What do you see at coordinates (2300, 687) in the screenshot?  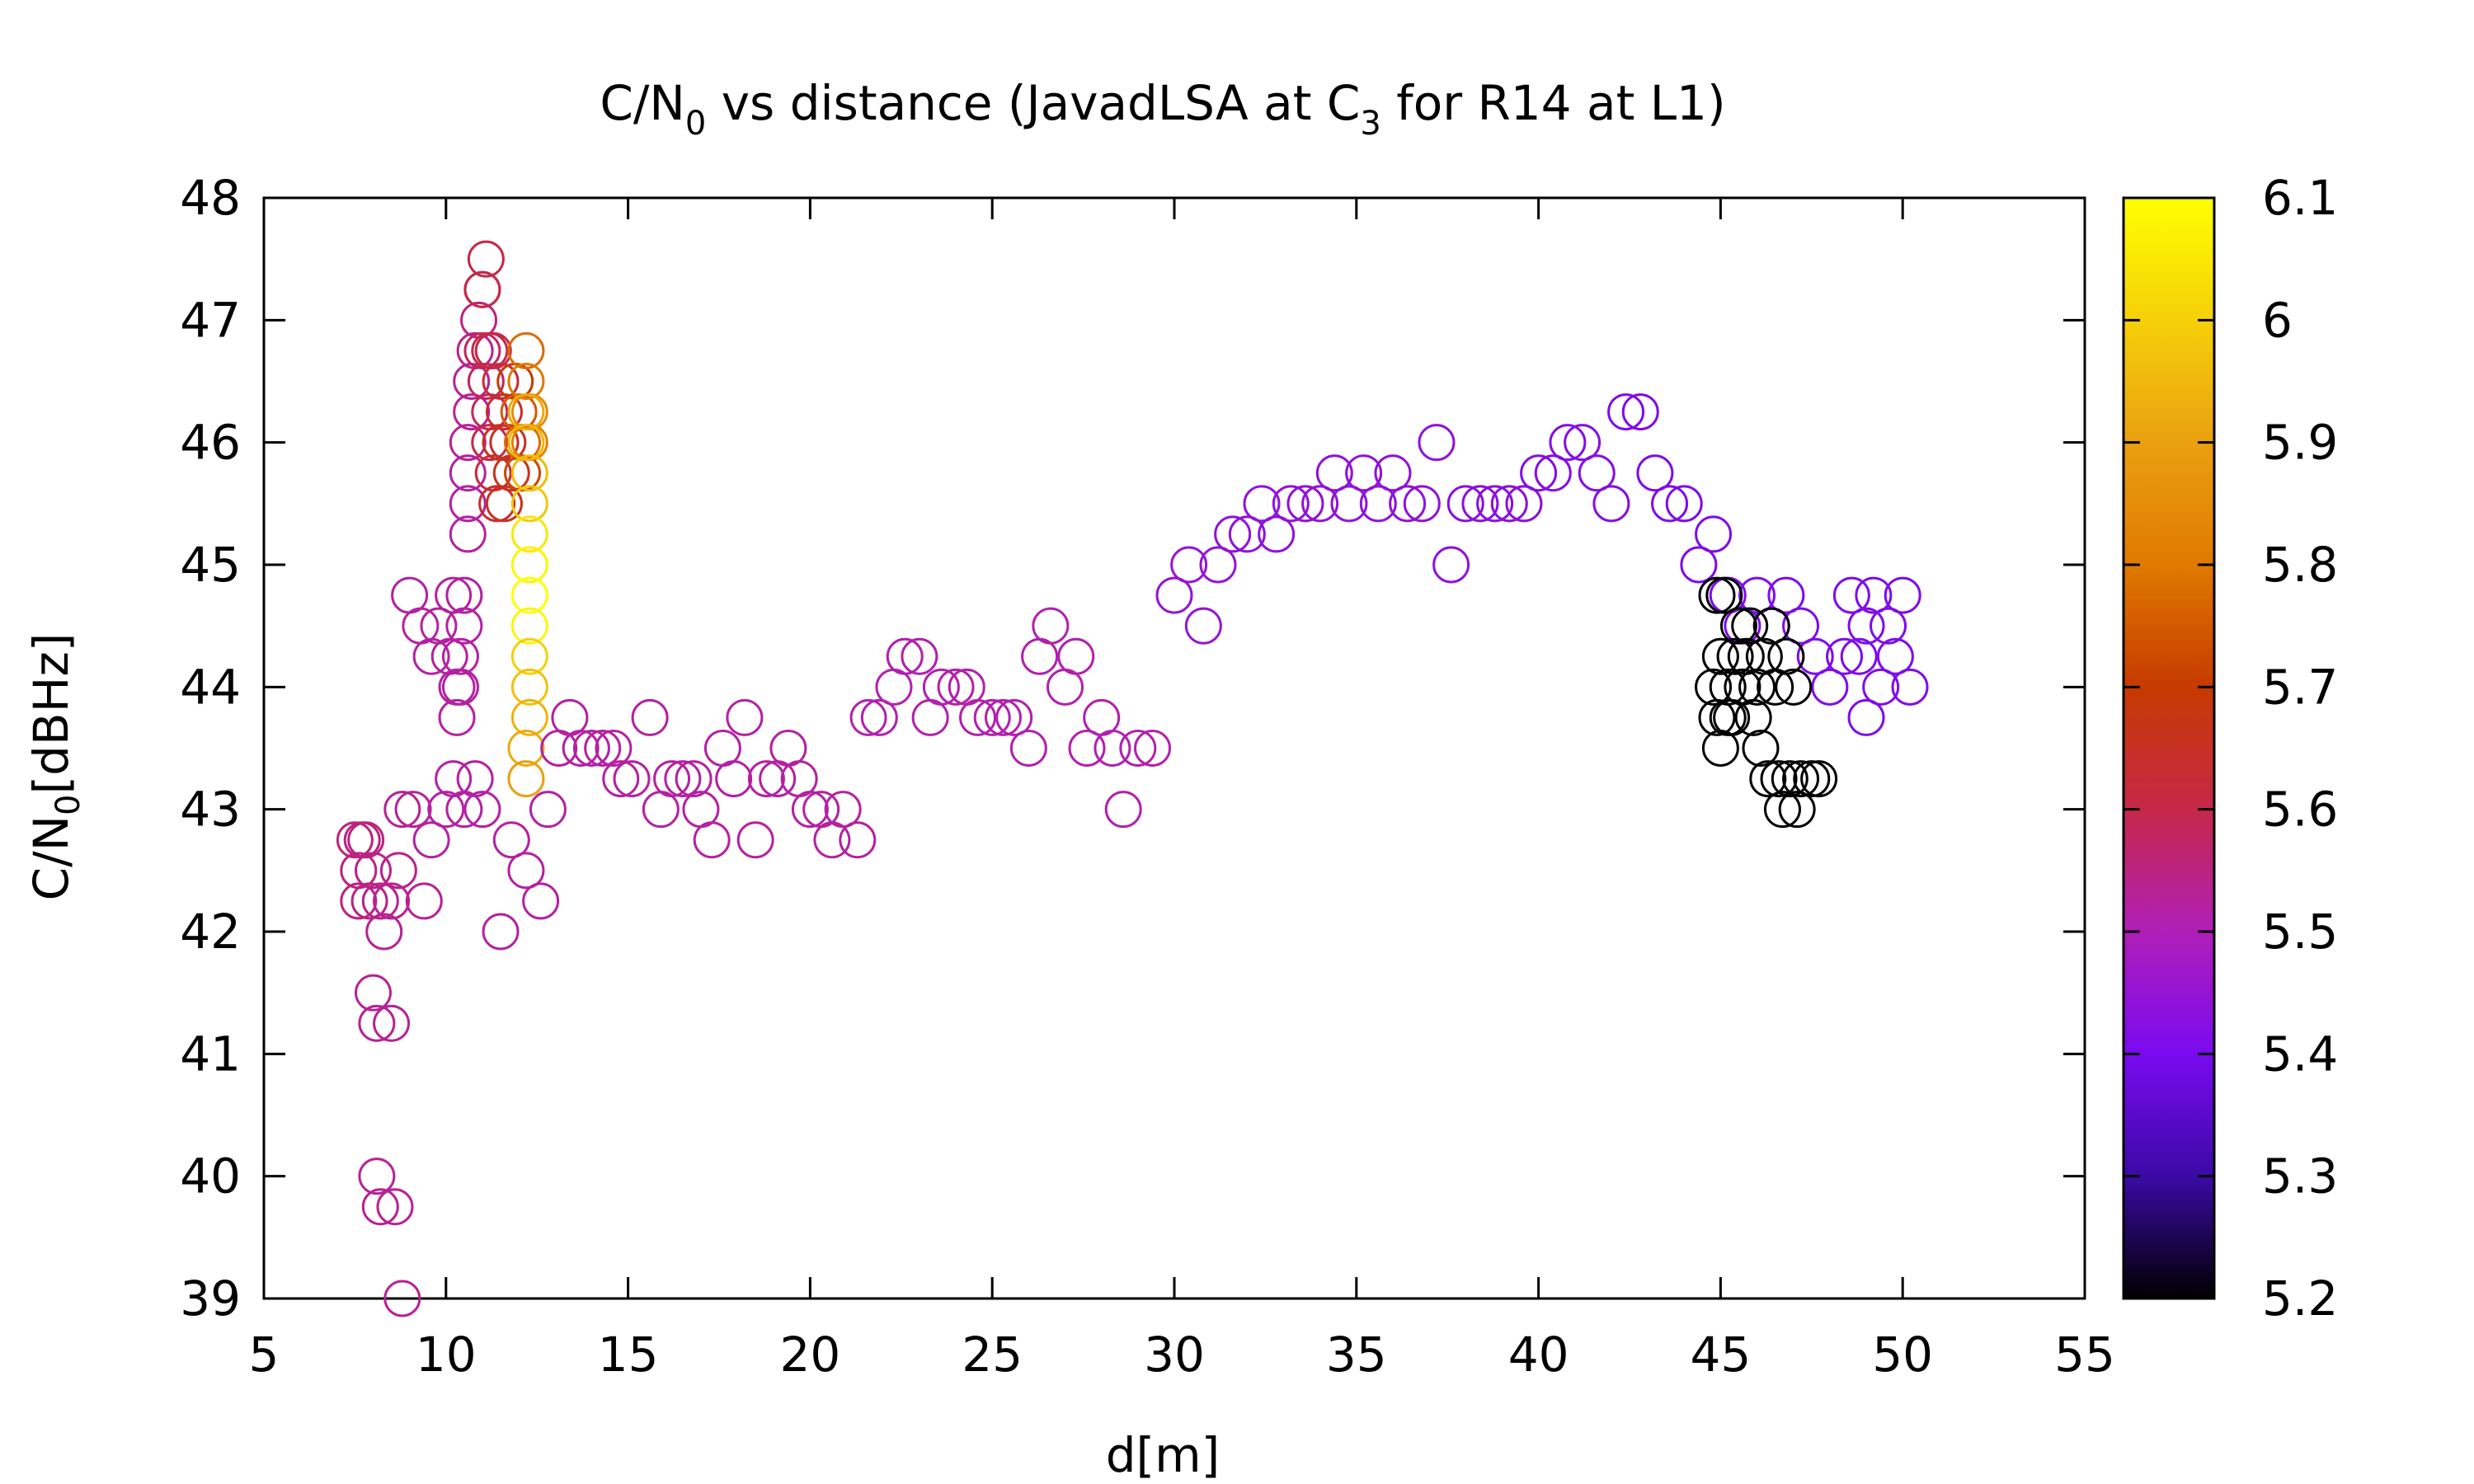 I see `colorbar-tick-label: 5.7` at bounding box center [2300, 687].